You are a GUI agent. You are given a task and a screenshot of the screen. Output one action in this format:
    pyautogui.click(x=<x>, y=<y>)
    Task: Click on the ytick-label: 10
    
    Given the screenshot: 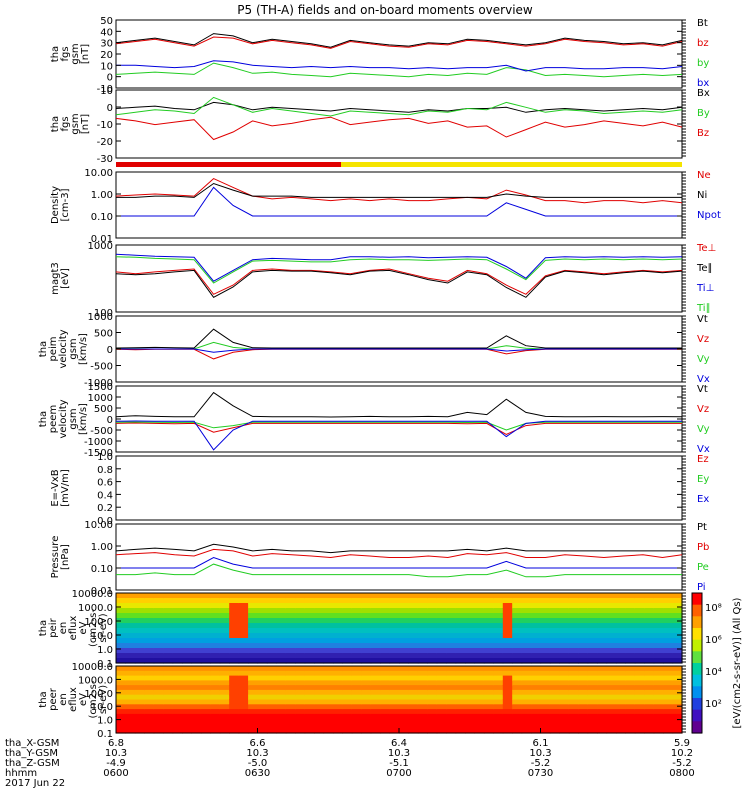 What is the action you would take?
    pyautogui.click(x=106, y=91)
    